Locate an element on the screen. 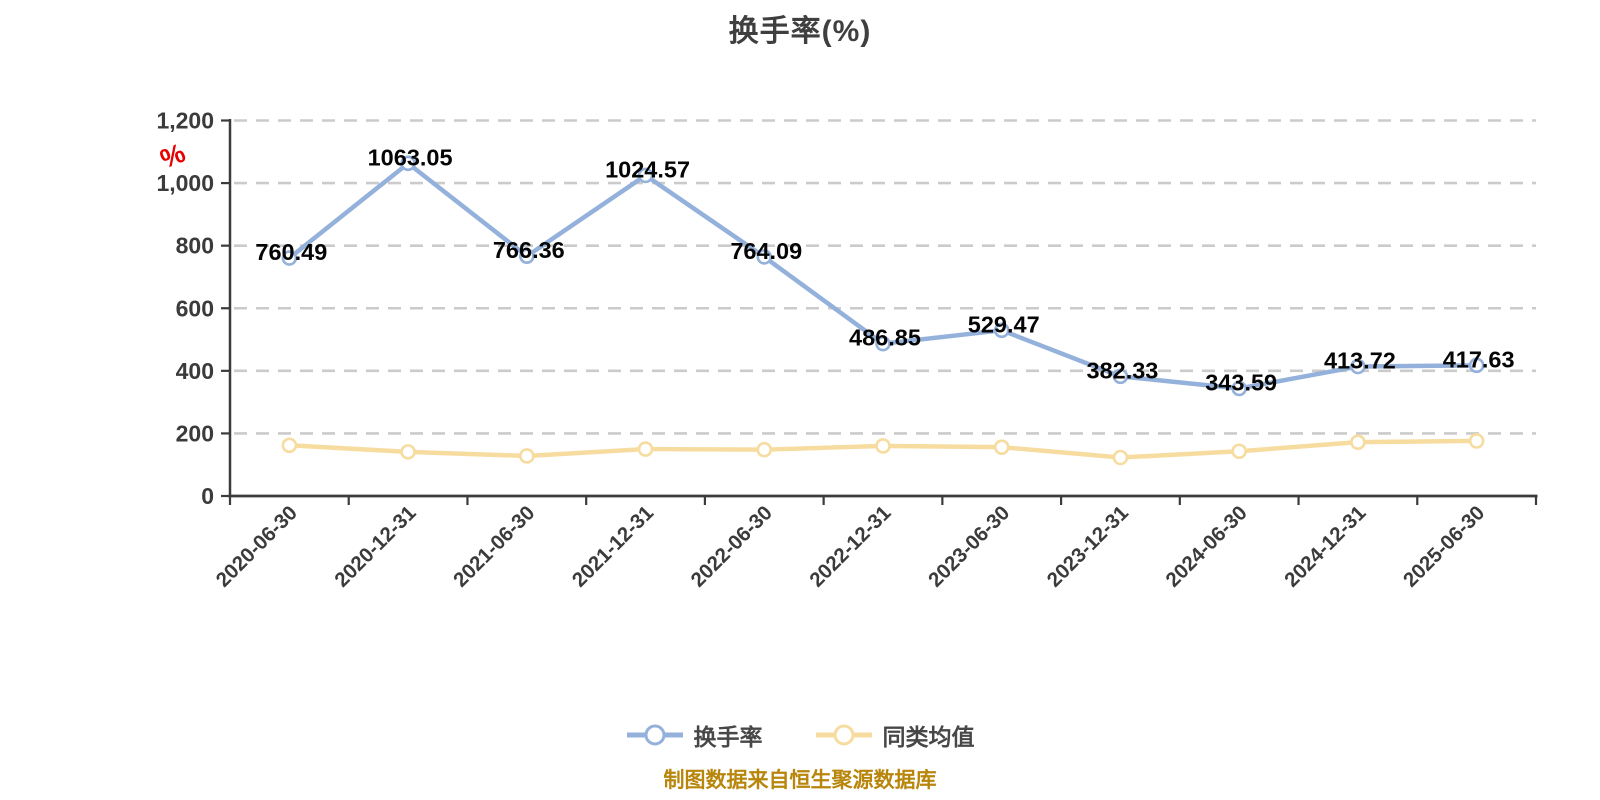 The image size is (1600, 800). svg-text: 600 is located at coordinates (195, 308).